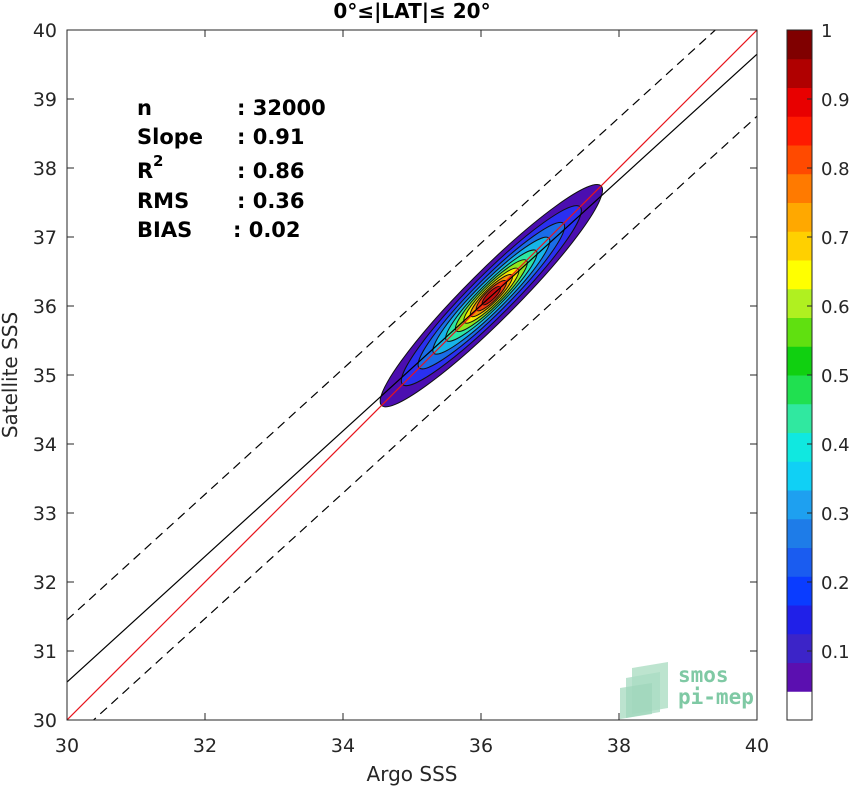 The image size is (855, 788). What do you see at coordinates (703, 675) in the screenshot?
I see `watermark-line1: smos` at bounding box center [703, 675].